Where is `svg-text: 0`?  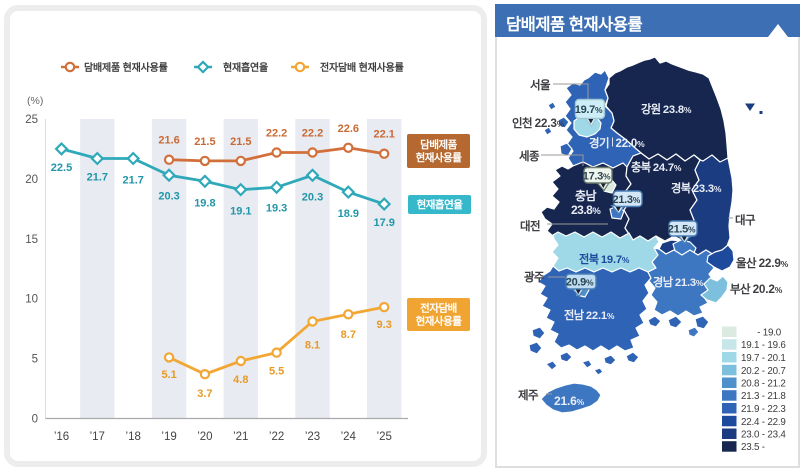
svg-text: 0 is located at coordinates (35, 420).